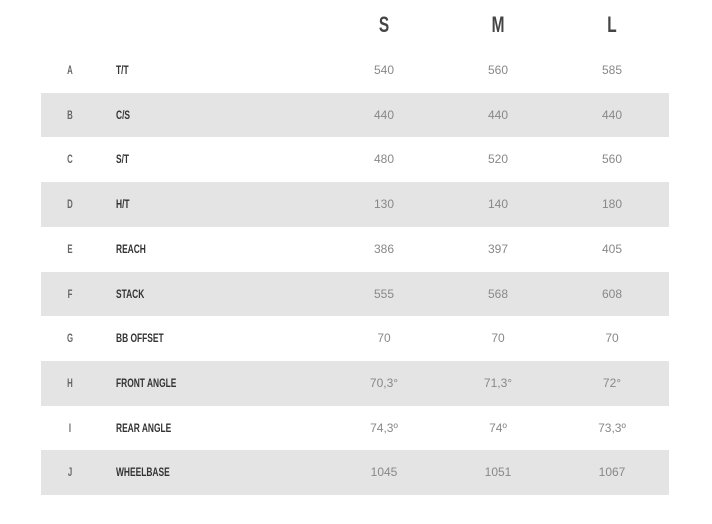 This screenshot has width=712, height=524. Describe the element at coordinates (70, 472) in the screenshot. I see `row-letter: J` at that location.